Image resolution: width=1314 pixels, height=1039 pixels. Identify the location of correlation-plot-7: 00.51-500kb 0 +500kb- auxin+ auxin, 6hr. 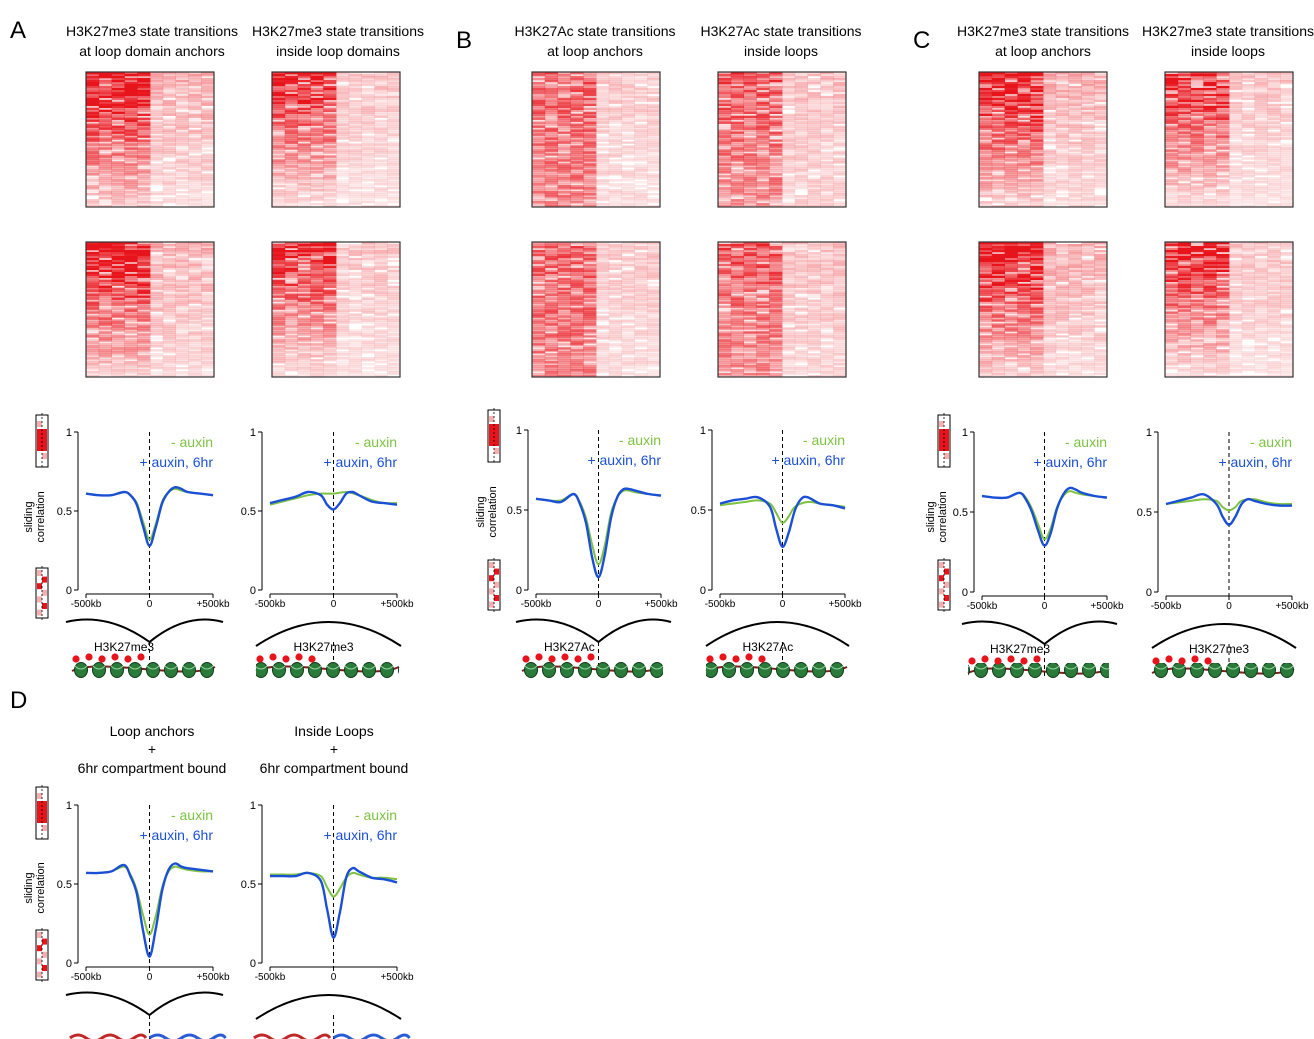
(143, 891).